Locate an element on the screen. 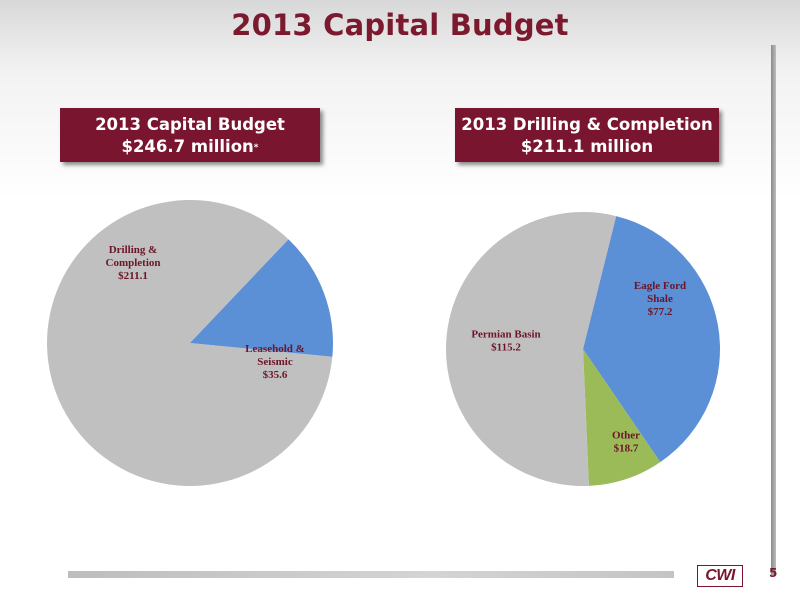  drilling-completion-box-amount: $211.1 million is located at coordinates (587, 146).